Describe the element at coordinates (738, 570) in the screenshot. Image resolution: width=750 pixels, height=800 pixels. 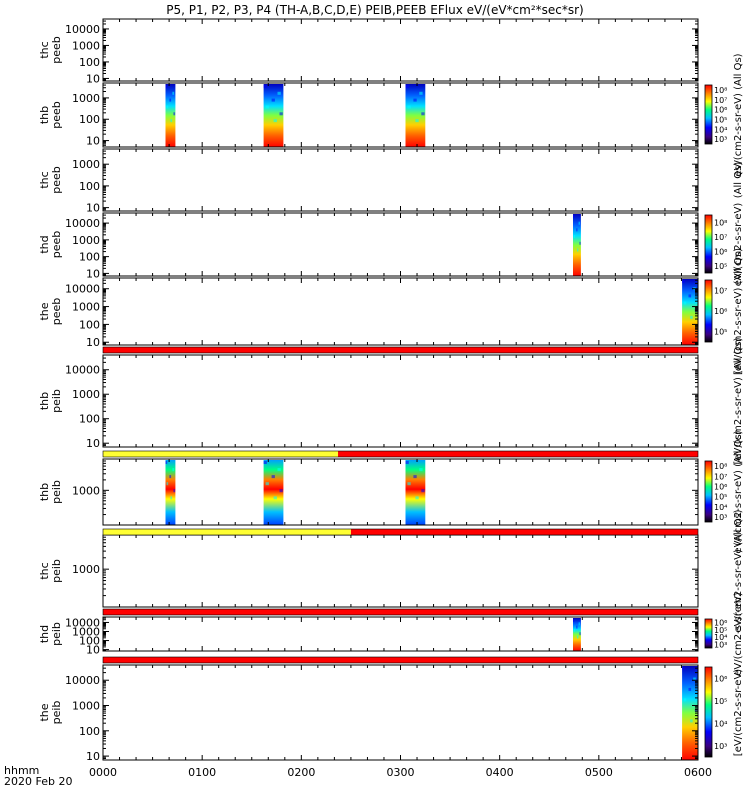
I see `colorbar-label: eV/(cm2-s-sr-eV) (All Qs)` at that location.